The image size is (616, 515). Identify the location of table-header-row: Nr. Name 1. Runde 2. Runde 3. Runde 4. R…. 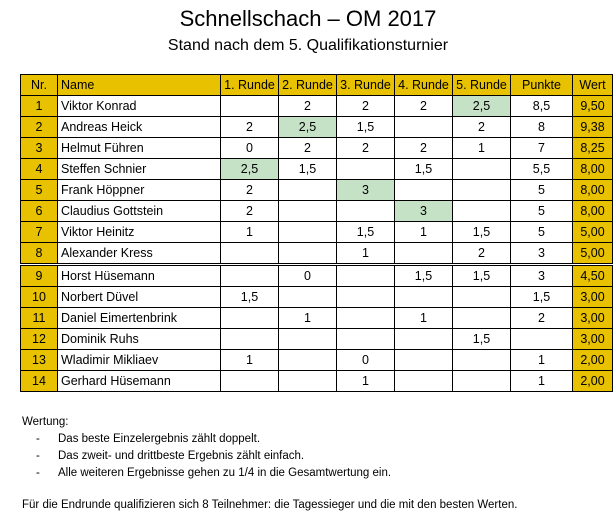
(316, 85).